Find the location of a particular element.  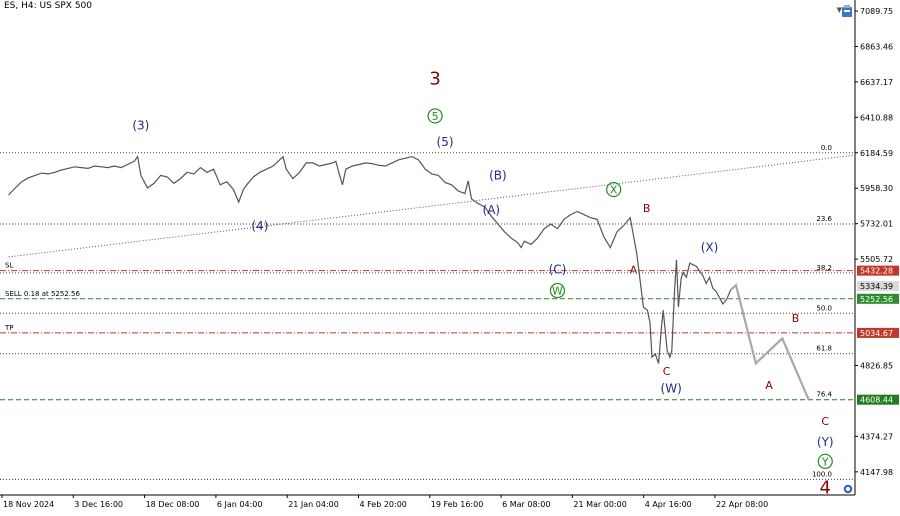

wave-label-11: A is located at coordinates (634, 269).